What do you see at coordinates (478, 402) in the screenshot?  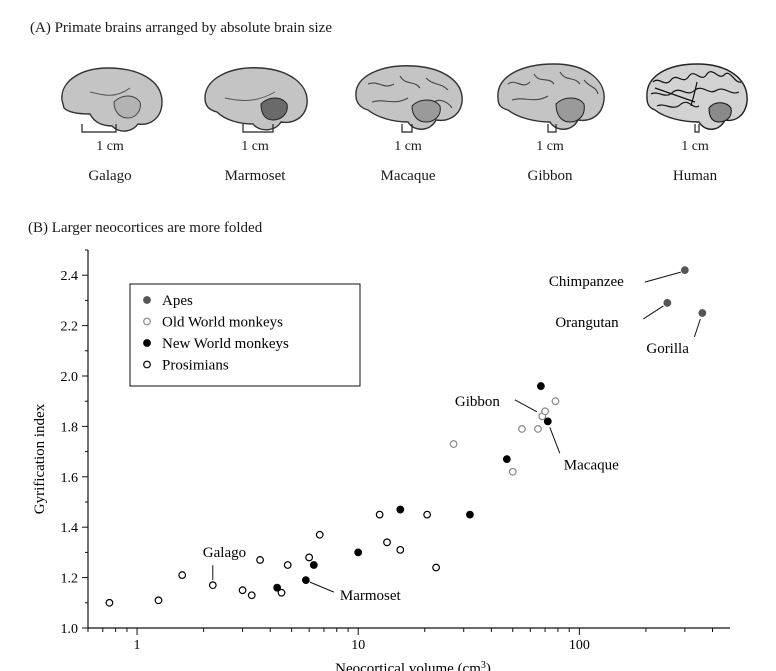 I see `annotation-gibbon: Gibbon` at bounding box center [478, 402].